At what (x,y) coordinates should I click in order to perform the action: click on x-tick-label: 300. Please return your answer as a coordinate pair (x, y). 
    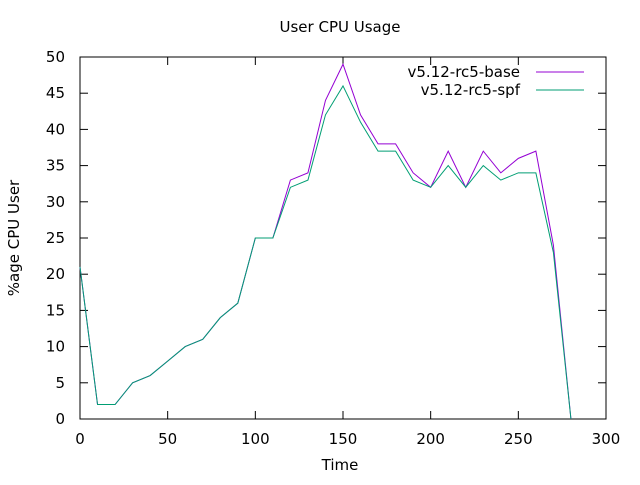
    Looking at the image, I should click on (606, 439).